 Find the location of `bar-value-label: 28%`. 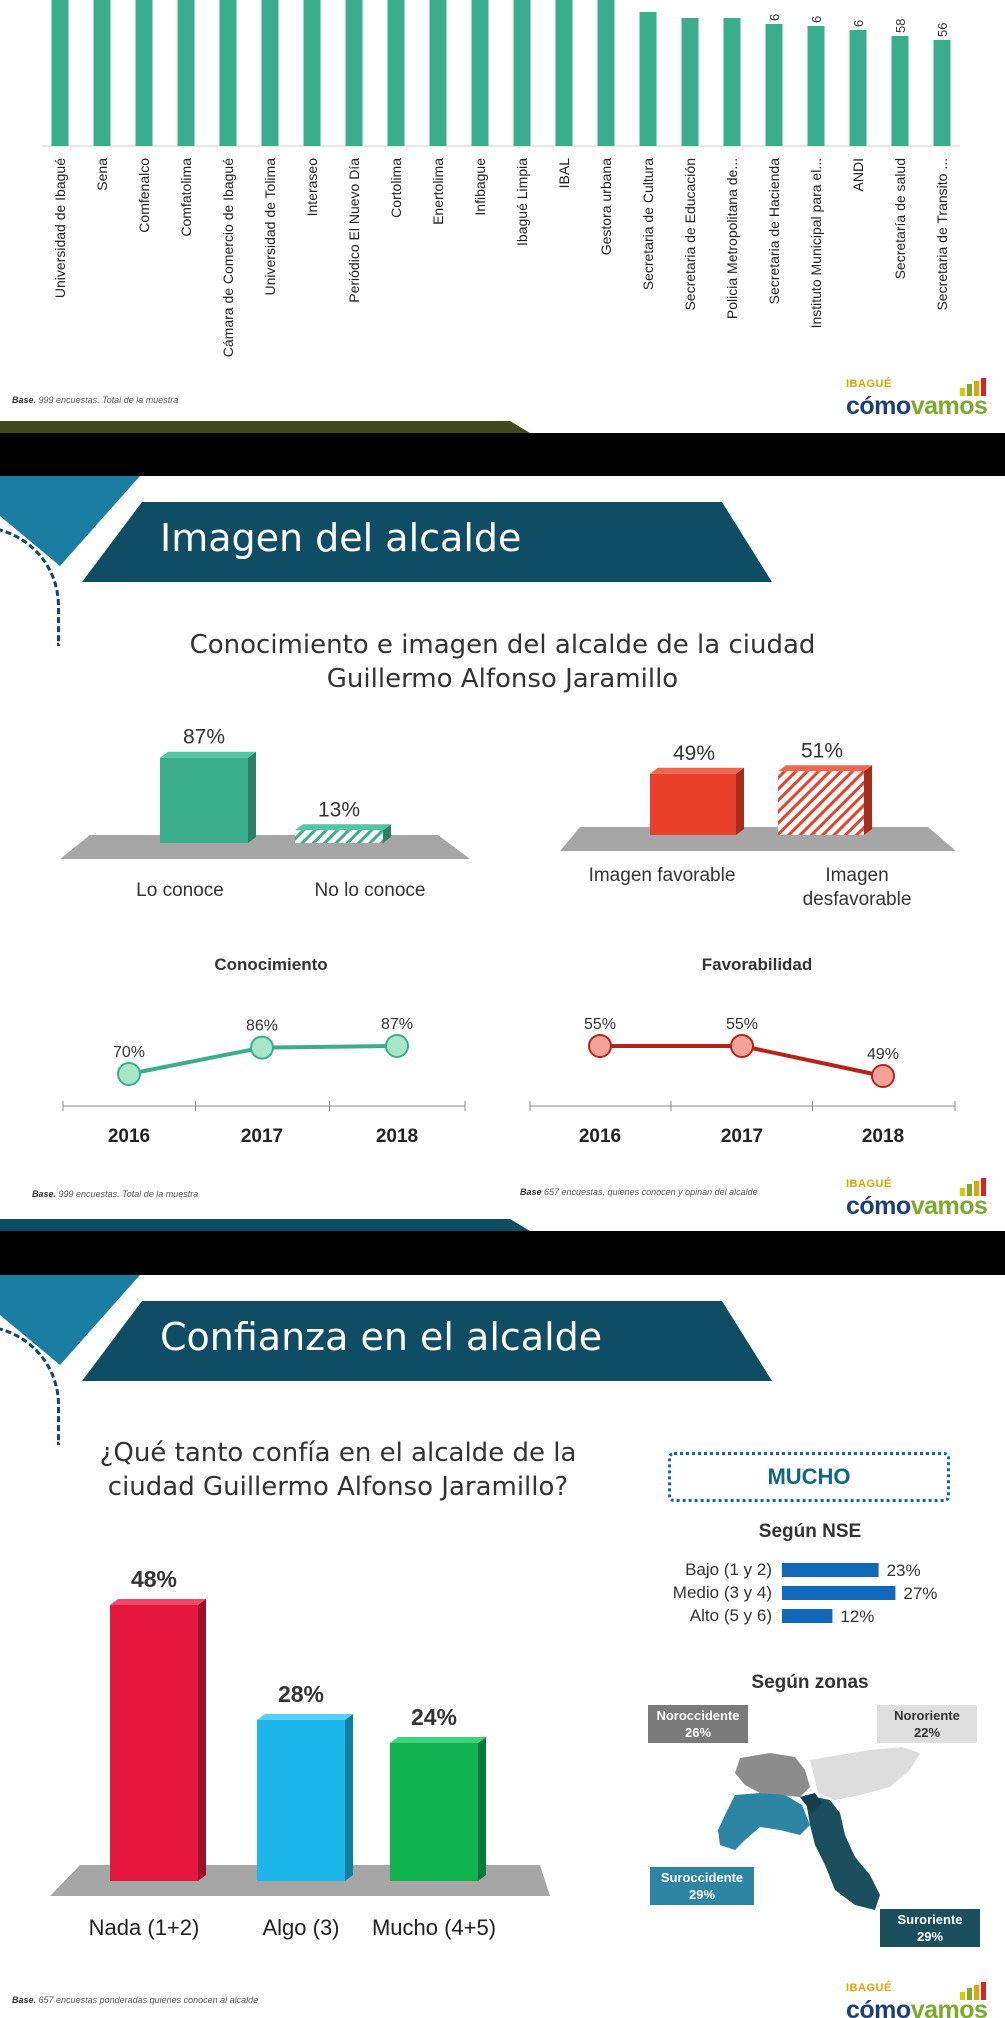

bar-value-label: 28% is located at coordinates (301, 1694).